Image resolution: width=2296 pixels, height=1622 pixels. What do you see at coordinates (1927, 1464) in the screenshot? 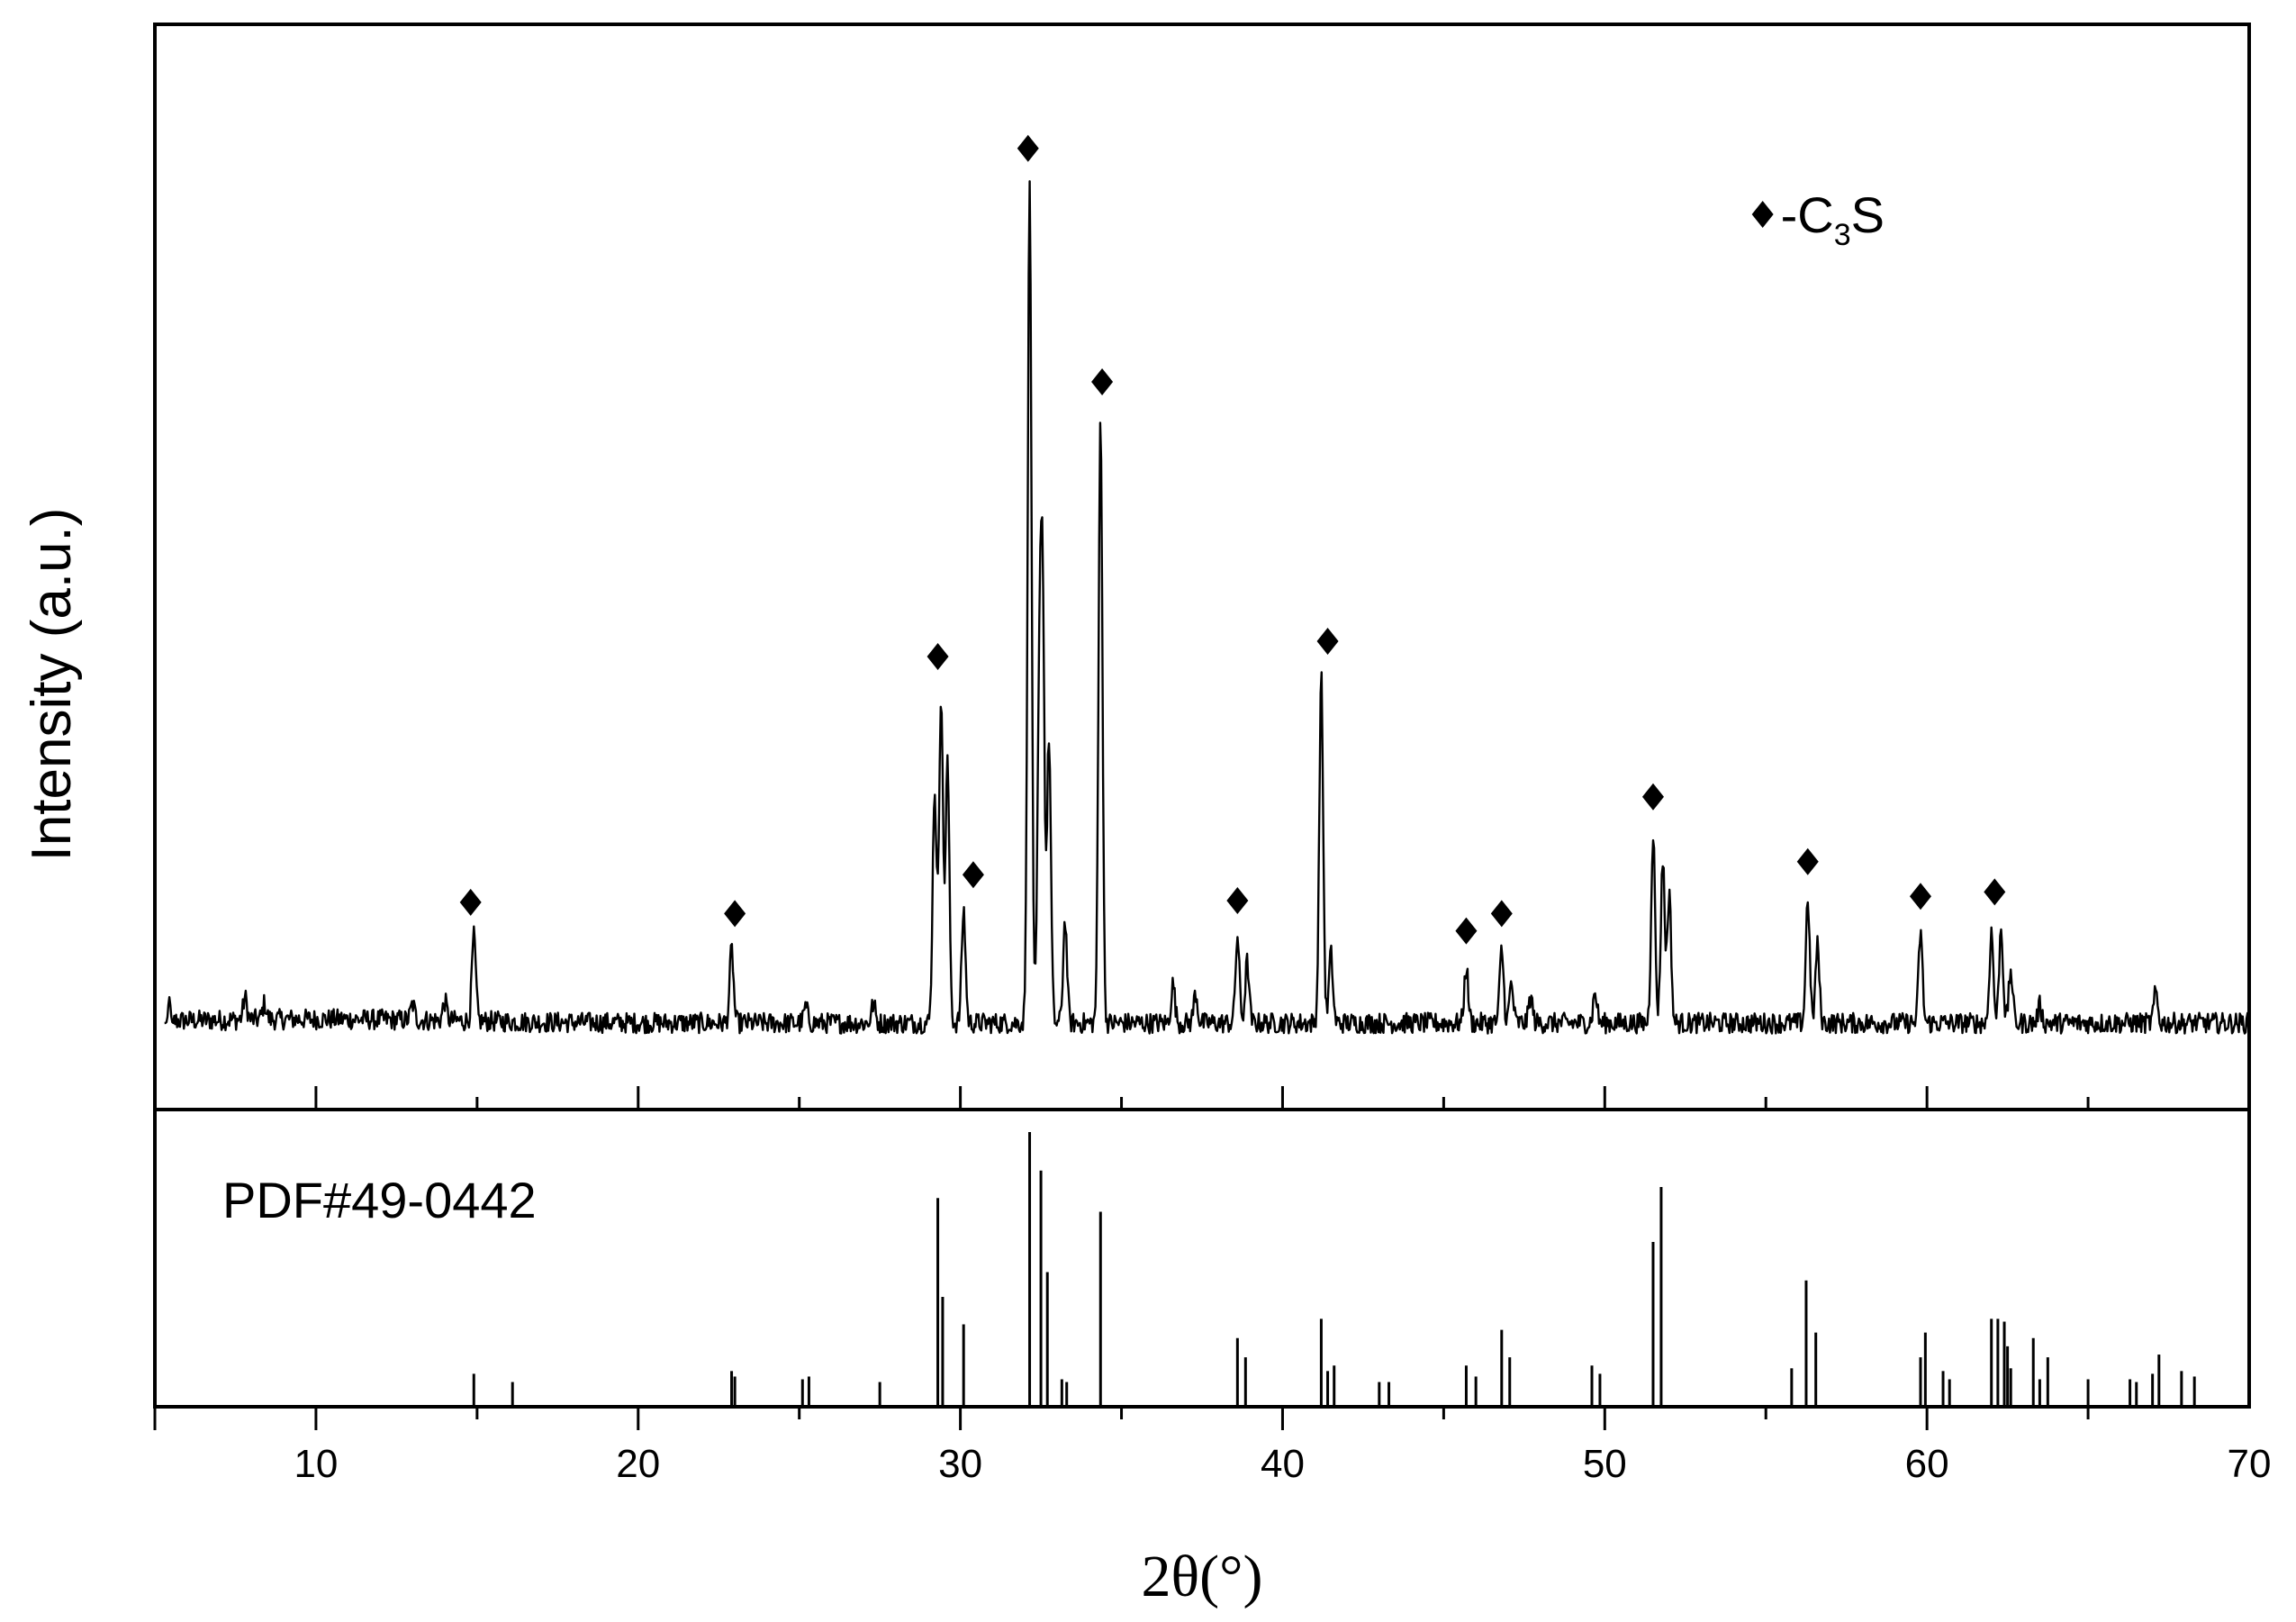
I see `x-tick-label: 60` at bounding box center [1927, 1464].